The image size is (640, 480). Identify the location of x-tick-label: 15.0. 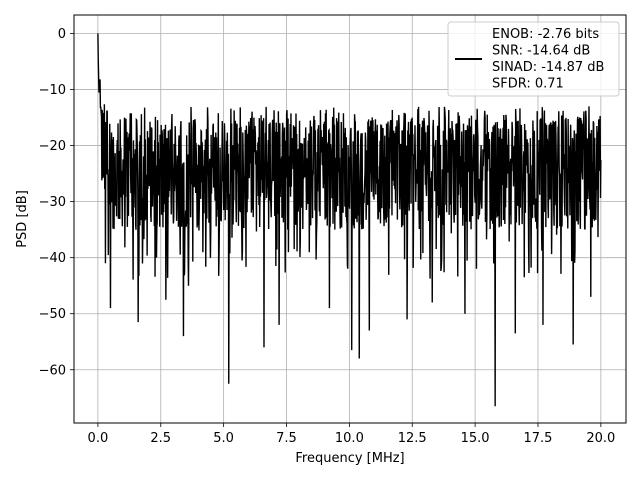
(475, 438).